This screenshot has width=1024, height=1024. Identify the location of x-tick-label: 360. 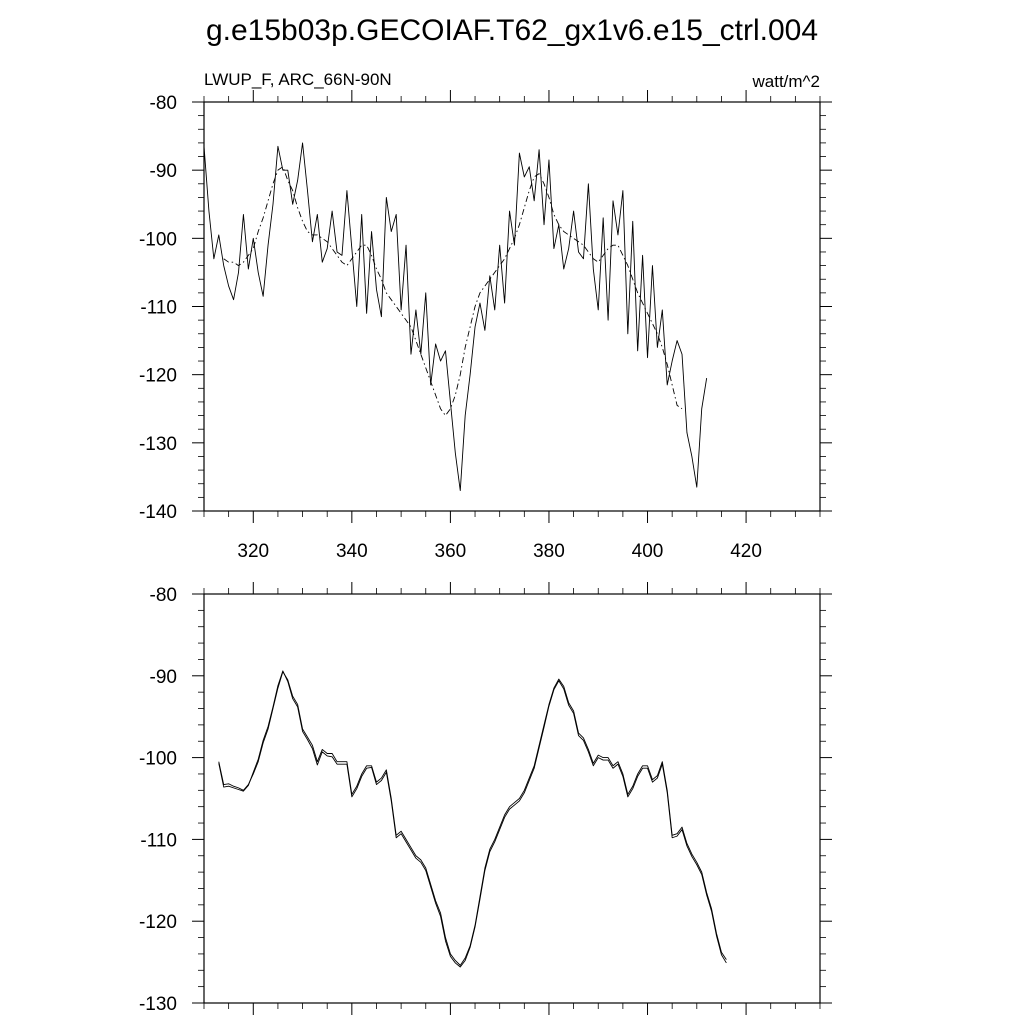
(451, 551).